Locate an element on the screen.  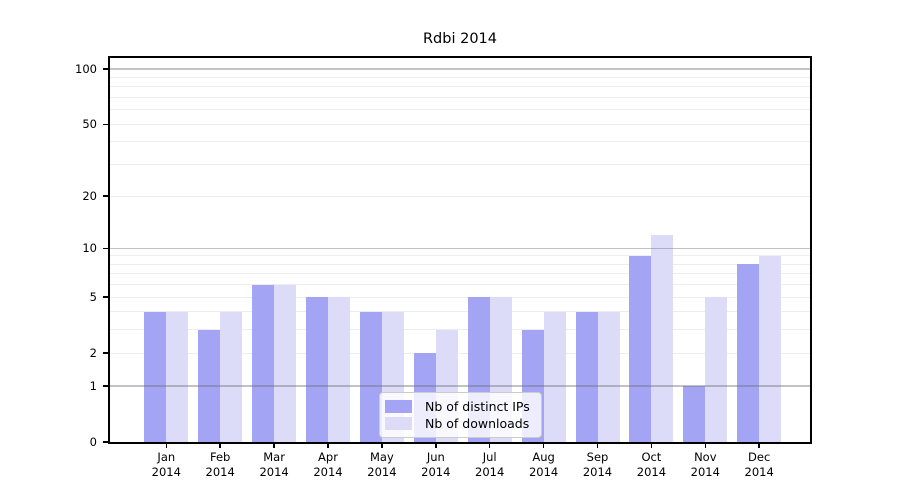
x-tick-month: Nov is located at coordinates (705, 457).